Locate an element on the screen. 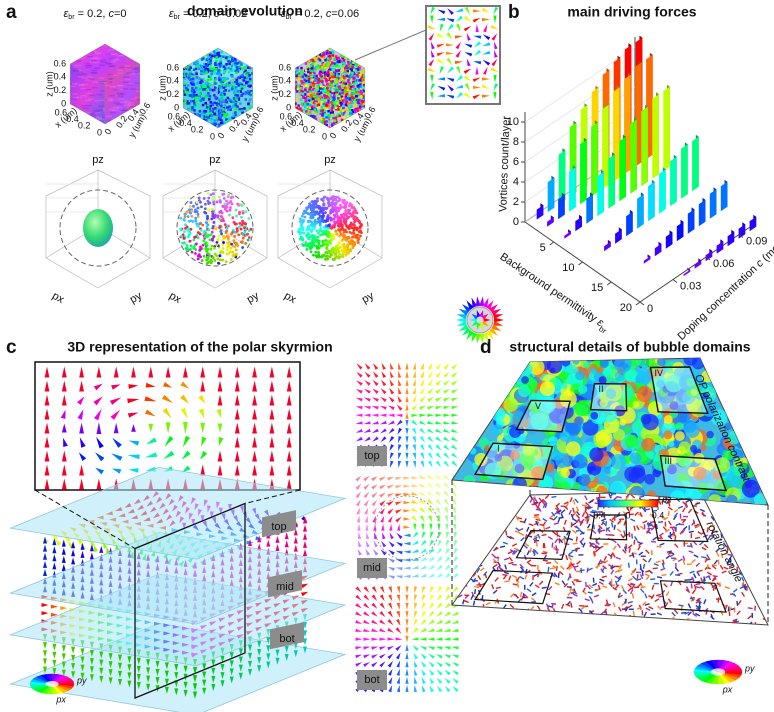 Image resolution: width=774 pixels, height=712 pixels. layer-field is located at coordinates (407, 527).